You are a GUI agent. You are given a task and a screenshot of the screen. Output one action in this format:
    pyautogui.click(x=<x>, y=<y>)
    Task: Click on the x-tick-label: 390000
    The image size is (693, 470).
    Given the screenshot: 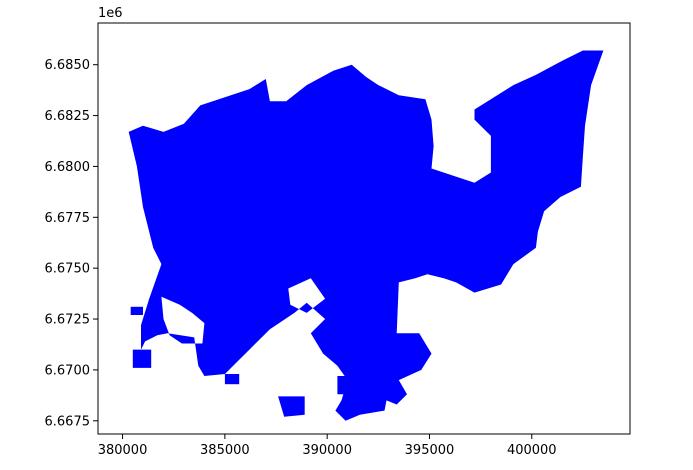 What is the action you would take?
    pyautogui.click(x=327, y=450)
    